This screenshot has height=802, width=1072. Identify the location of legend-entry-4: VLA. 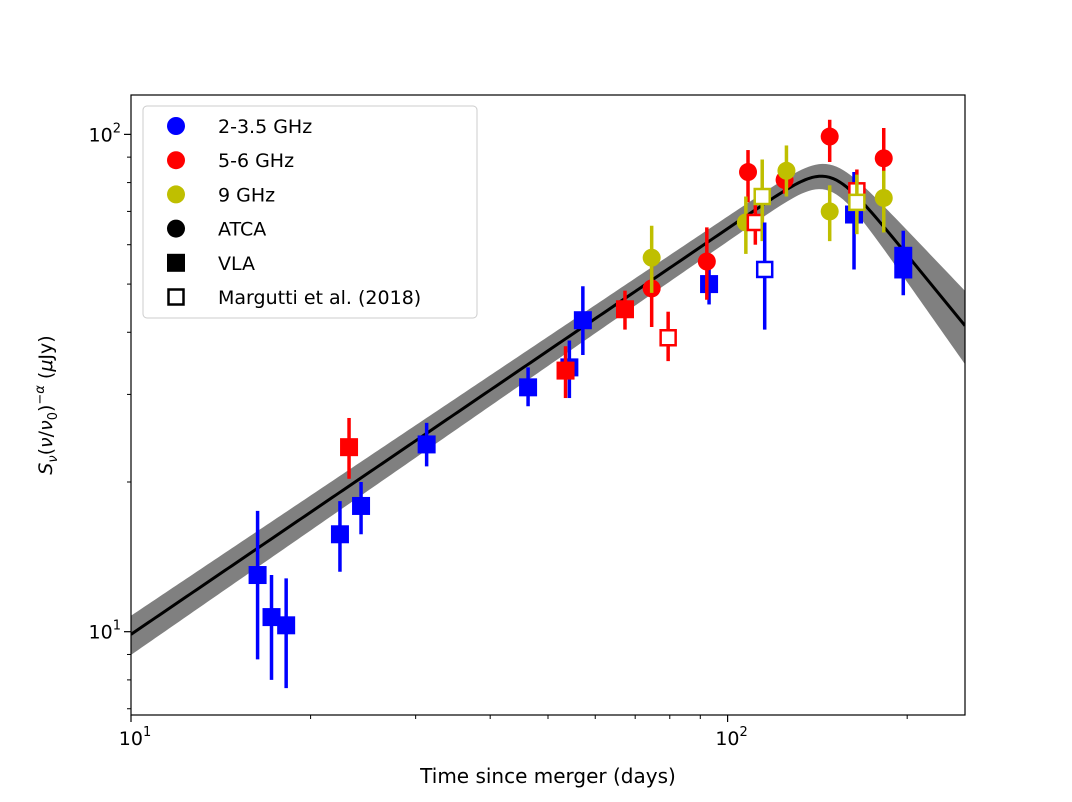
(211, 264).